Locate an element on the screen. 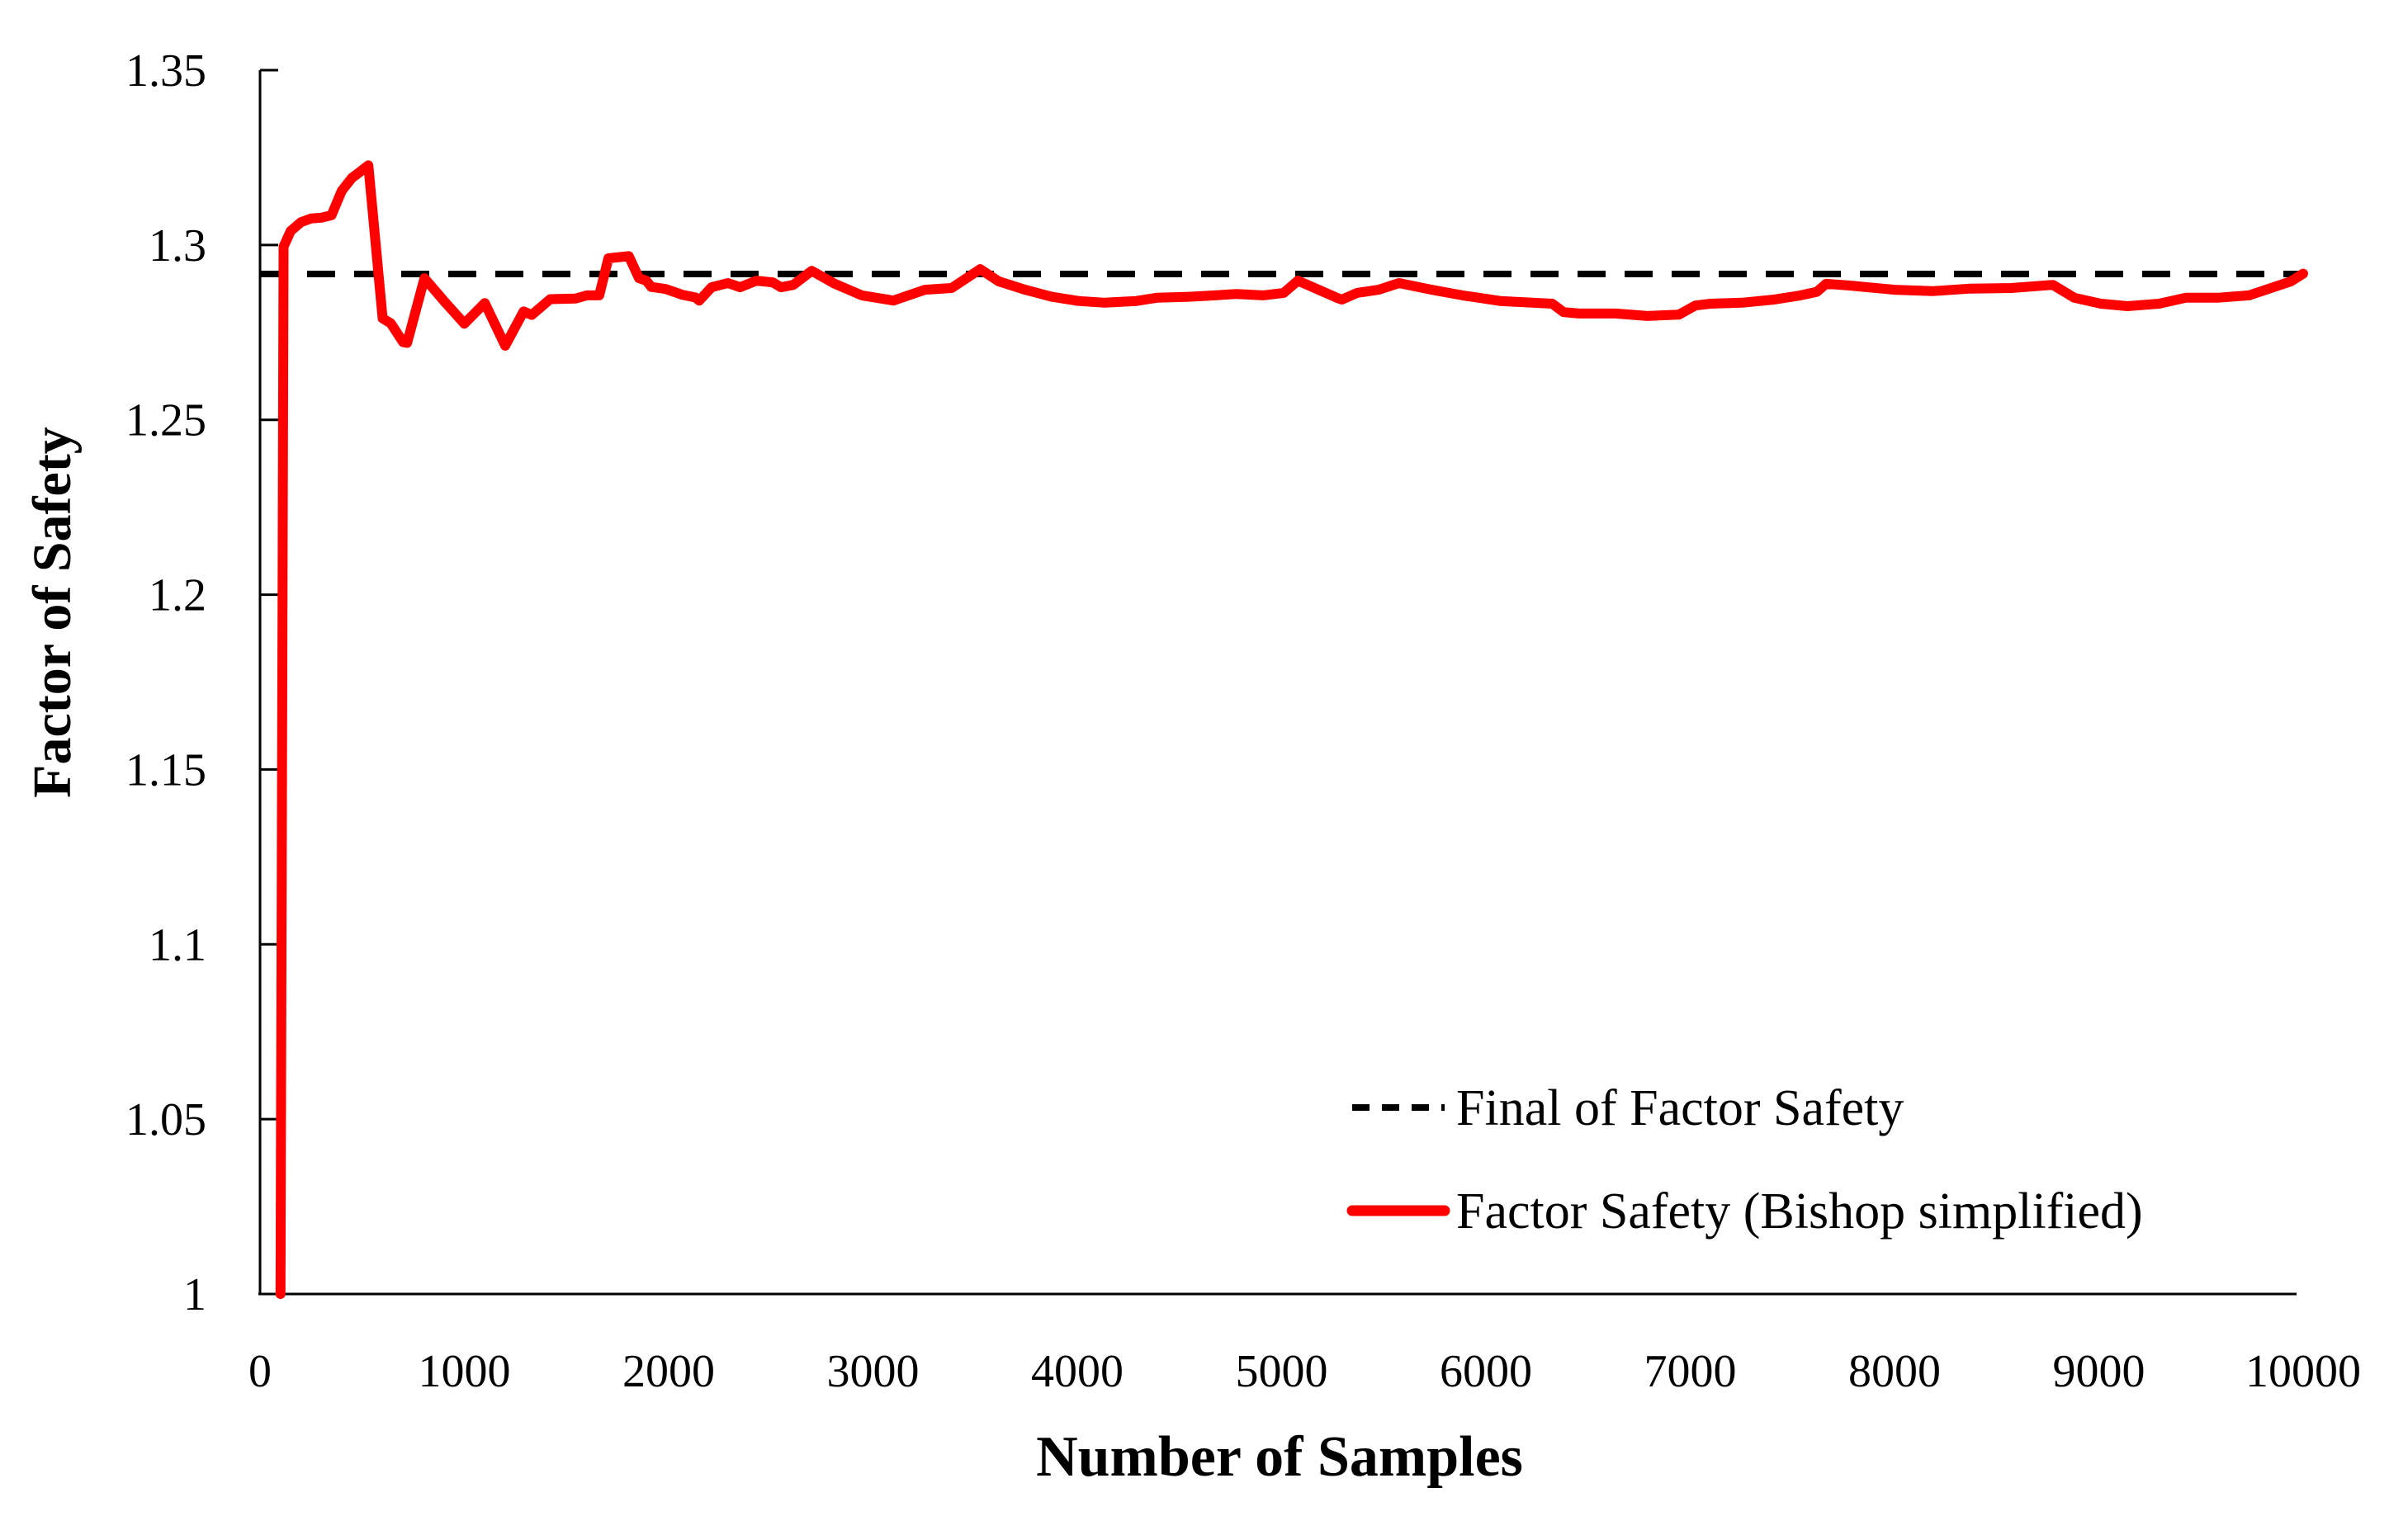 The image size is (2408, 1516). x-tick-label: 2000 is located at coordinates (668, 1371).